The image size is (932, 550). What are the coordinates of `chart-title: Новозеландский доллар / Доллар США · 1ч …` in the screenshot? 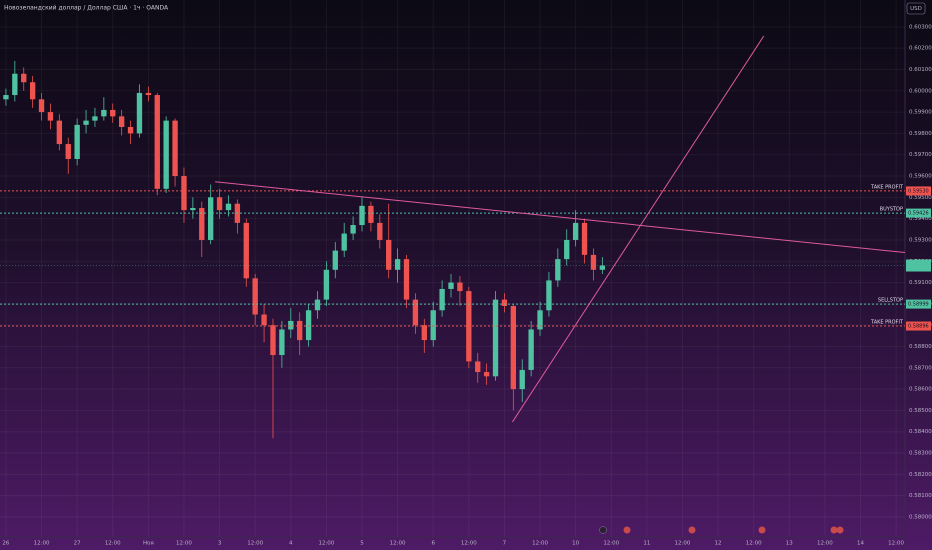 It's located at (86, 8).